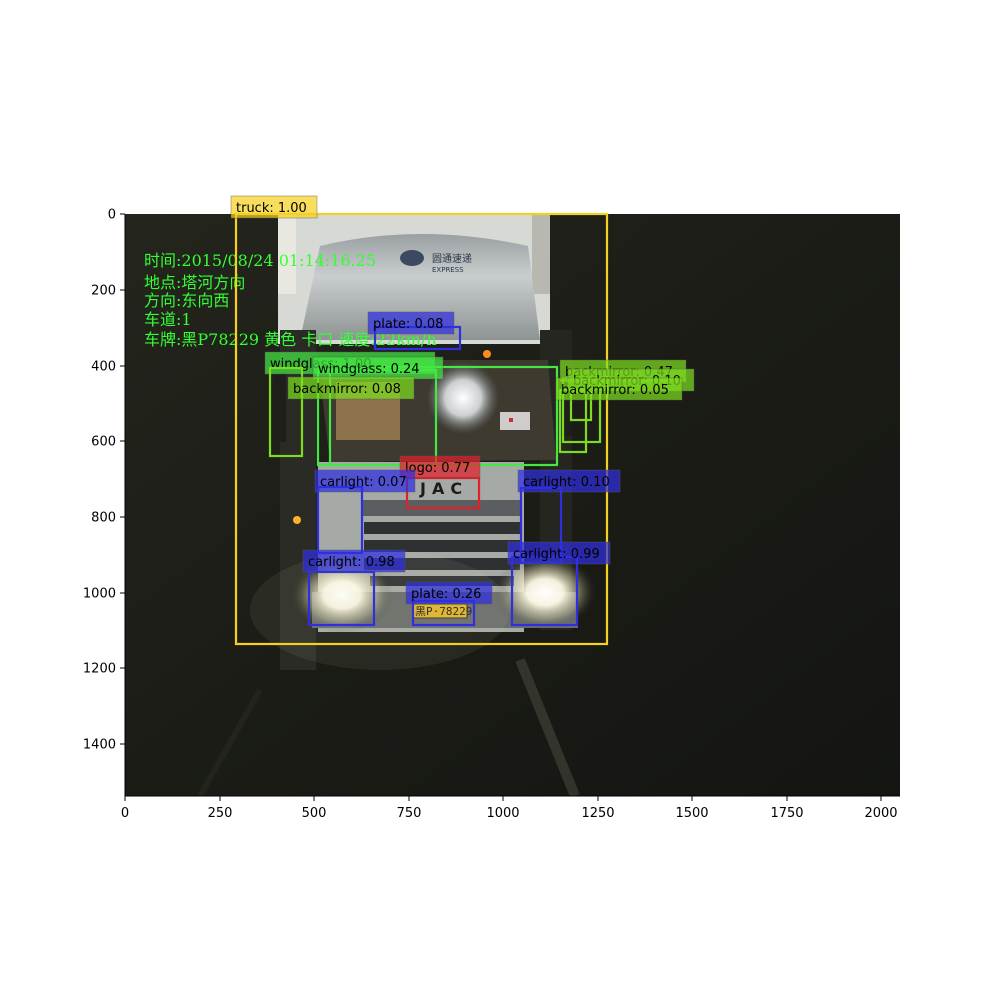  Describe the element at coordinates (286, 412) in the screenshot. I see `backmirror-box` at that location.